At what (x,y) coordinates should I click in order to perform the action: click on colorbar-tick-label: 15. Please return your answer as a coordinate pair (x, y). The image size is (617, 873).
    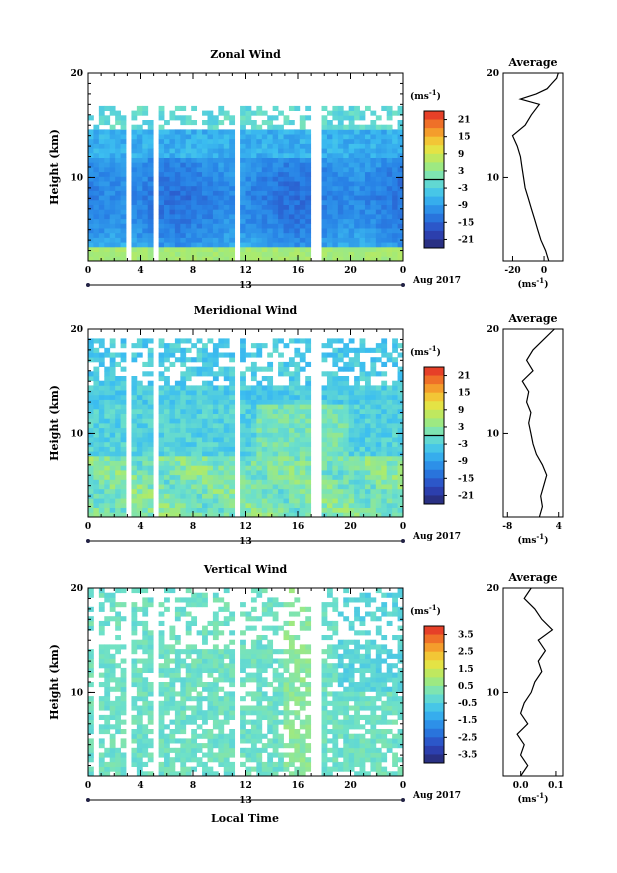
    Looking at the image, I should click on (464, 138).